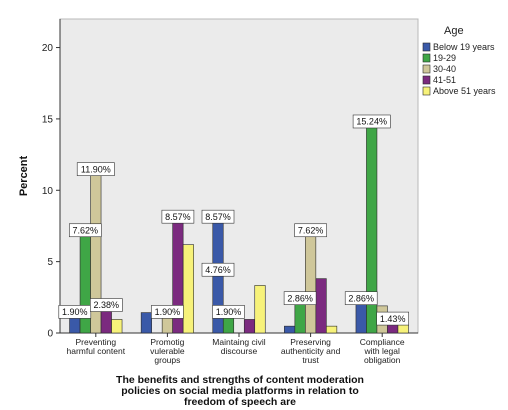 The height and width of the screenshot is (410, 508). I want to click on x-tick-label: Compliance with legal obligation, so click(382, 351).